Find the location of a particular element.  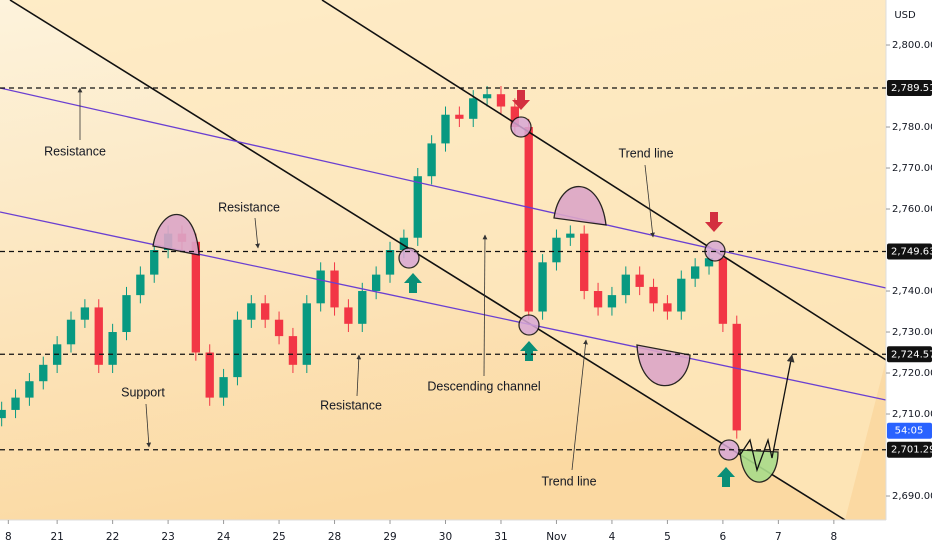

annotation: Descending channel is located at coordinates (483, 386).